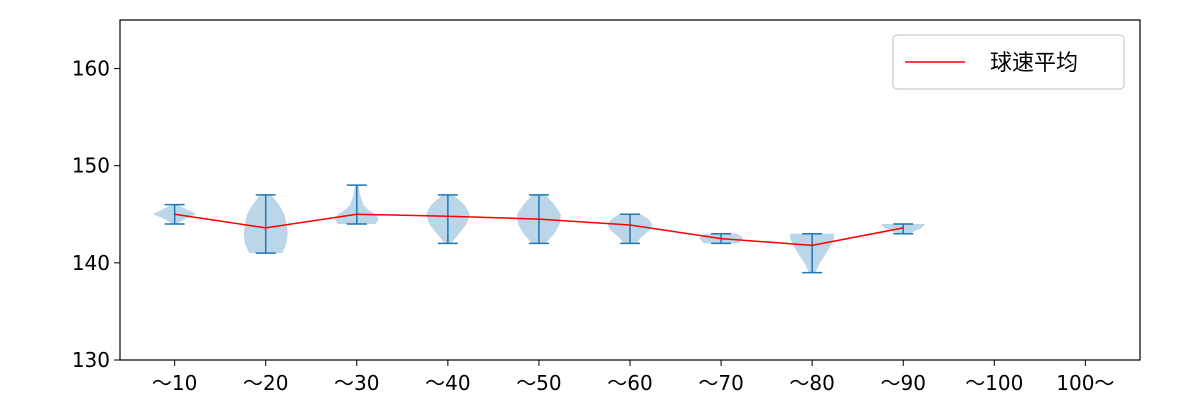  I want to click on y-tick-label: 160, so click(91, 69).